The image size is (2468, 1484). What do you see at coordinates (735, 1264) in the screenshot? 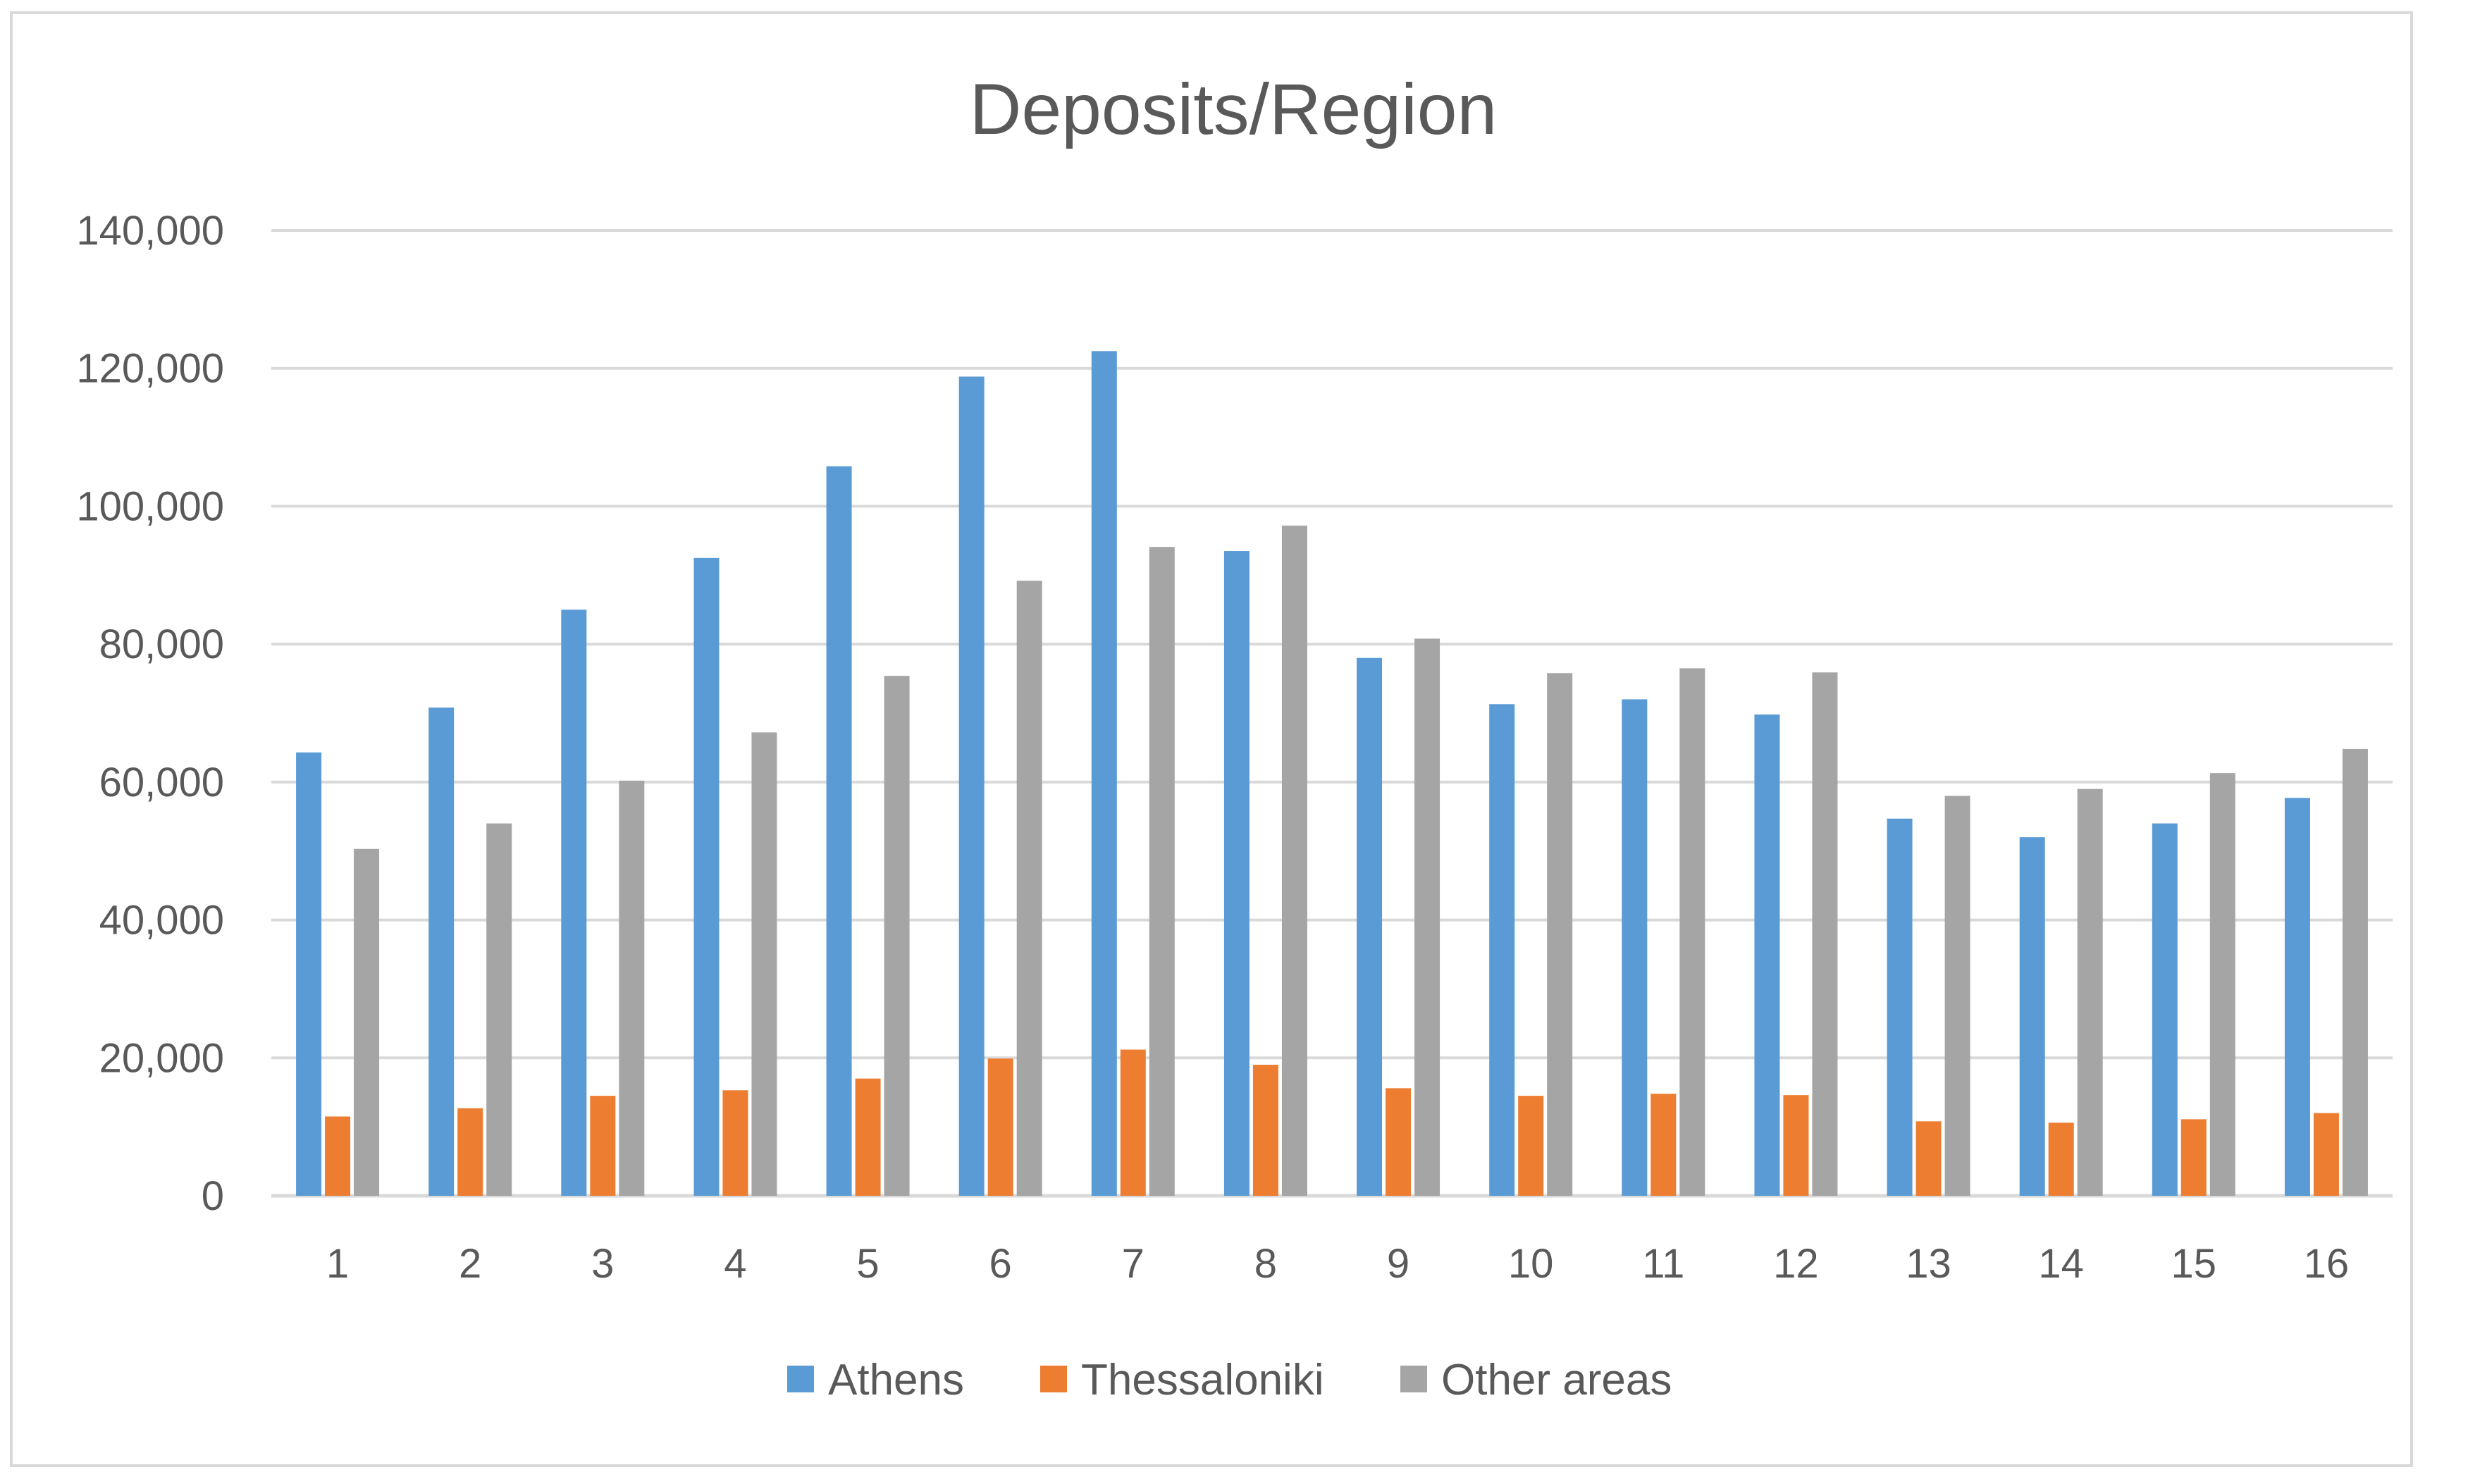
I see `x-tick-label: 4` at bounding box center [735, 1264].